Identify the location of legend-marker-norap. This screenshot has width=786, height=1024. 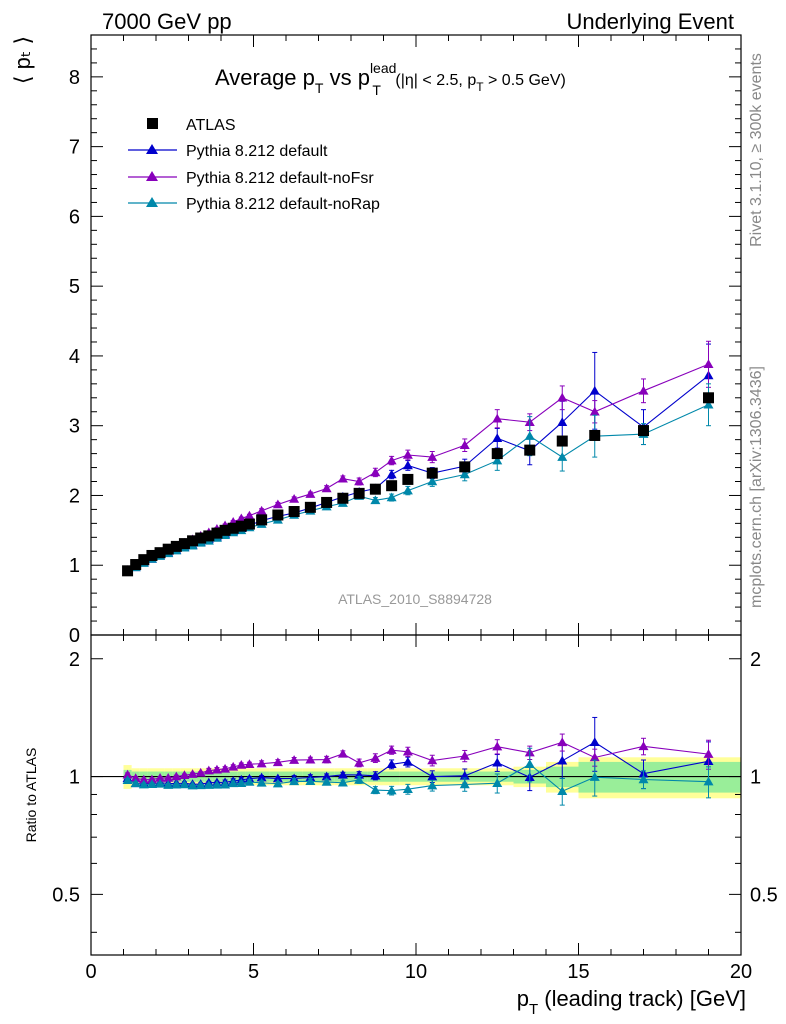
(152, 202).